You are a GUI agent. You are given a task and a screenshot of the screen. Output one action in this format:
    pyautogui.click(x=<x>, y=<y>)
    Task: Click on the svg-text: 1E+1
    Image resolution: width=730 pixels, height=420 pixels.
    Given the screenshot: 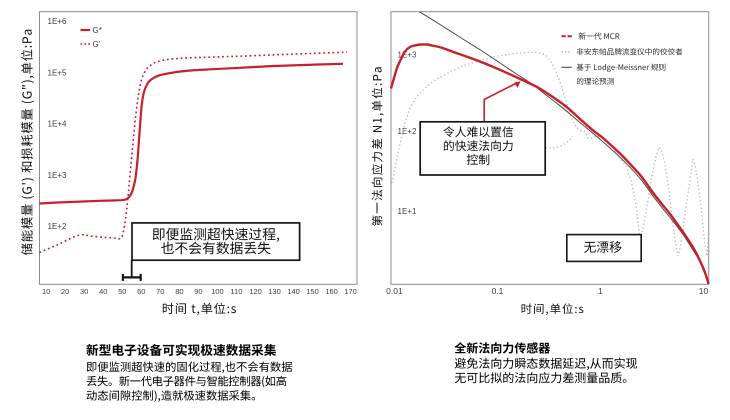 What is the action you would take?
    pyautogui.click(x=407, y=211)
    